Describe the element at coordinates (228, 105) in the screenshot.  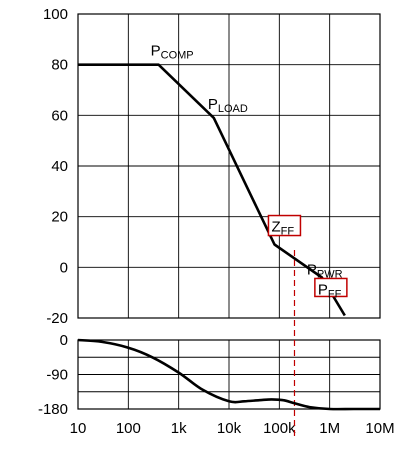
I see `annotation-label: PLOAD` at that location.